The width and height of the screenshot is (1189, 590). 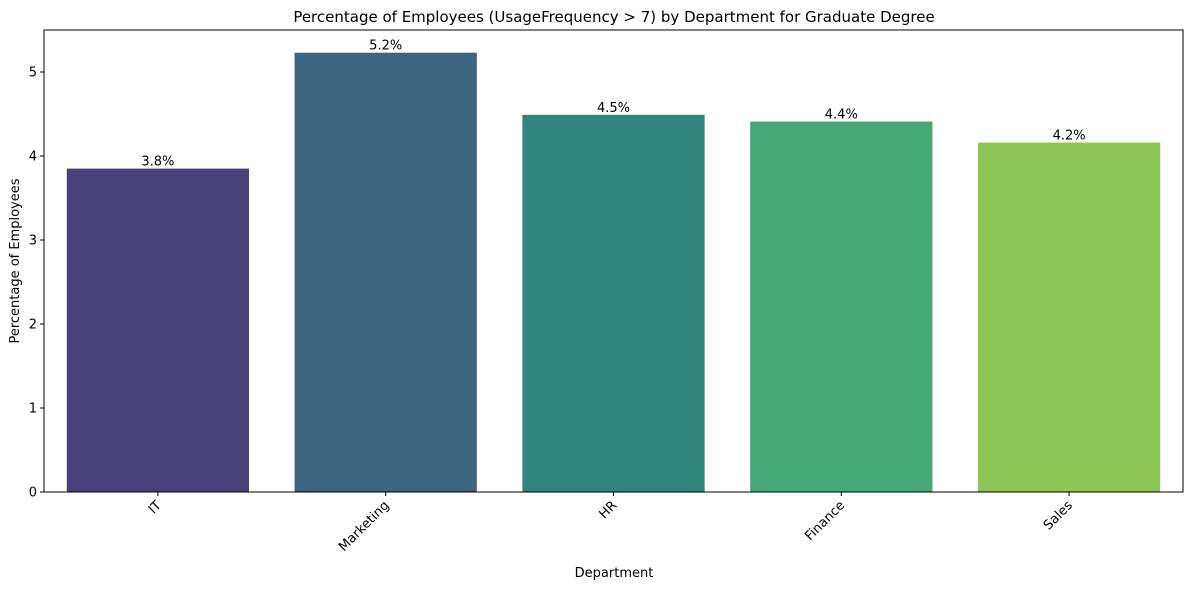 What do you see at coordinates (841, 306) in the screenshot?
I see `bar-finance` at bounding box center [841, 306].